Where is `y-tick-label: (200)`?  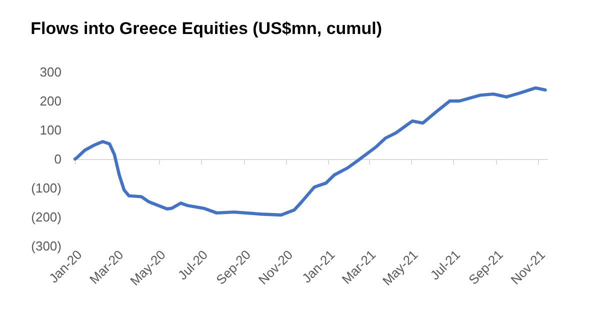 y-tick-label: (200) is located at coordinates (46, 217).